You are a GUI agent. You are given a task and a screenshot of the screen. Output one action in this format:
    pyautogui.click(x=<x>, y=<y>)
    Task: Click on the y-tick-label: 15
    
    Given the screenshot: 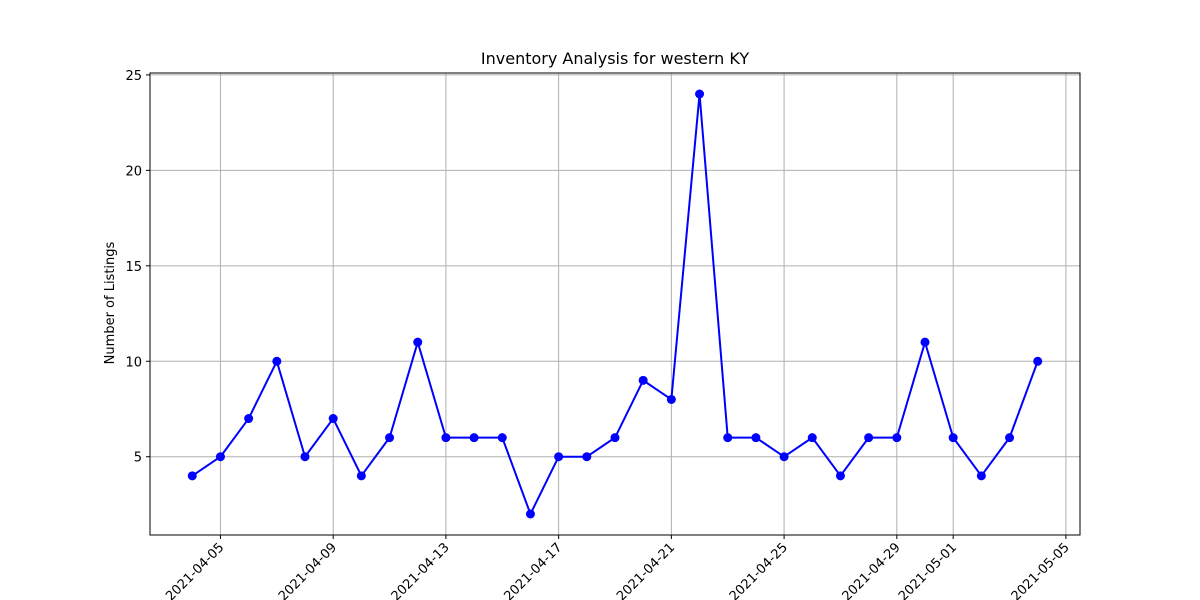 What is the action you would take?
    pyautogui.click(x=133, y=267)
    